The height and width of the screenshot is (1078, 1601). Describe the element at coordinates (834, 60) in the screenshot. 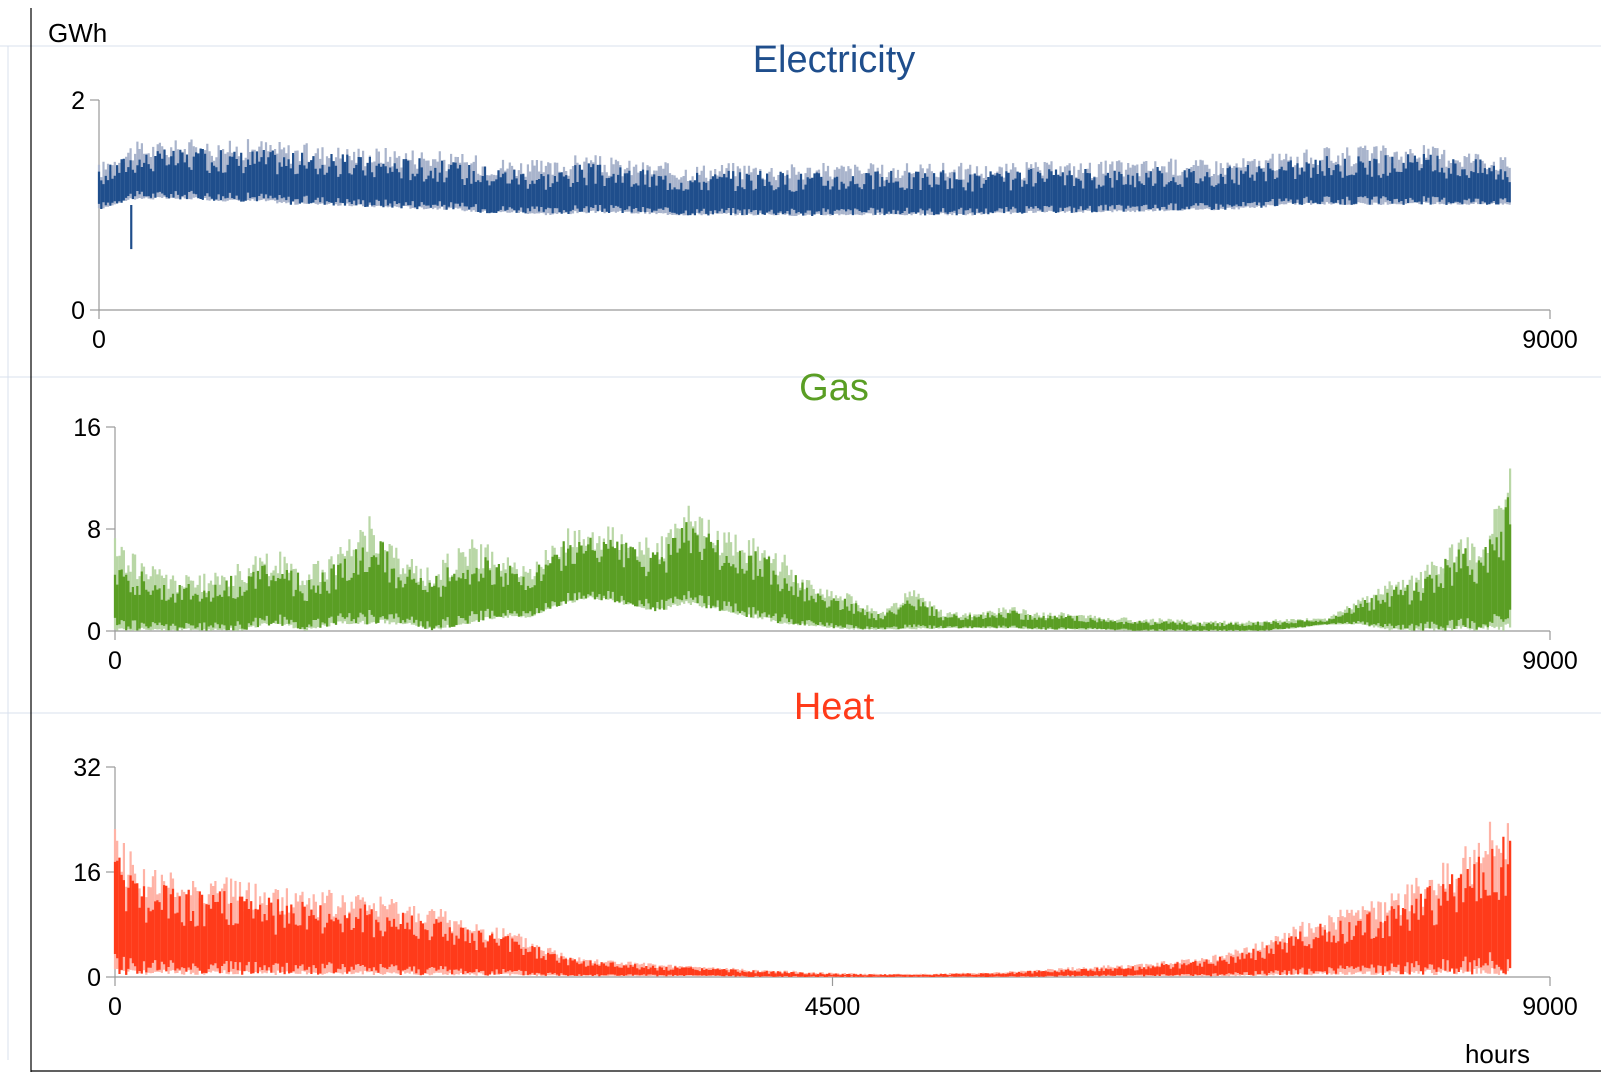

I see `panel-title: Electricity` at that location.